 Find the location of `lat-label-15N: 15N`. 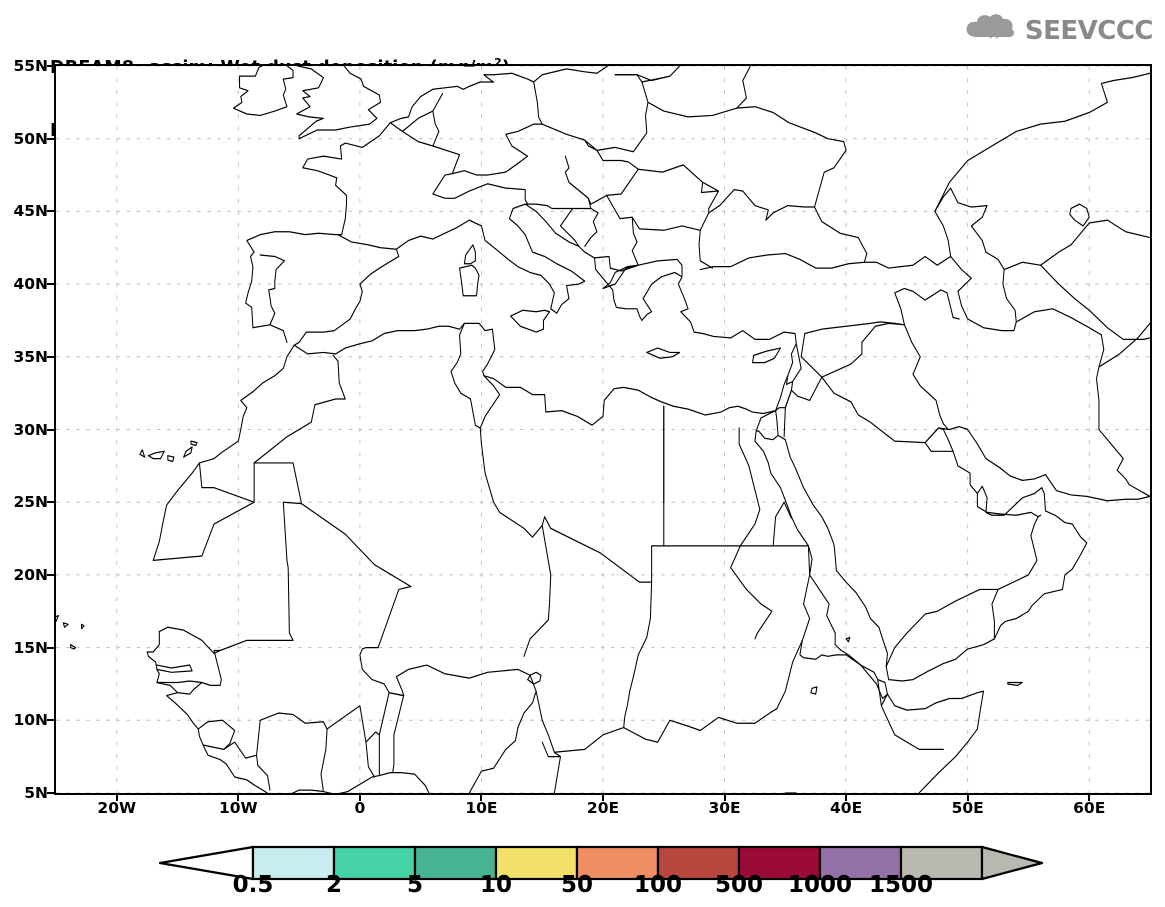

lat-label-15N: 15N is located at coordinates (30, 647).